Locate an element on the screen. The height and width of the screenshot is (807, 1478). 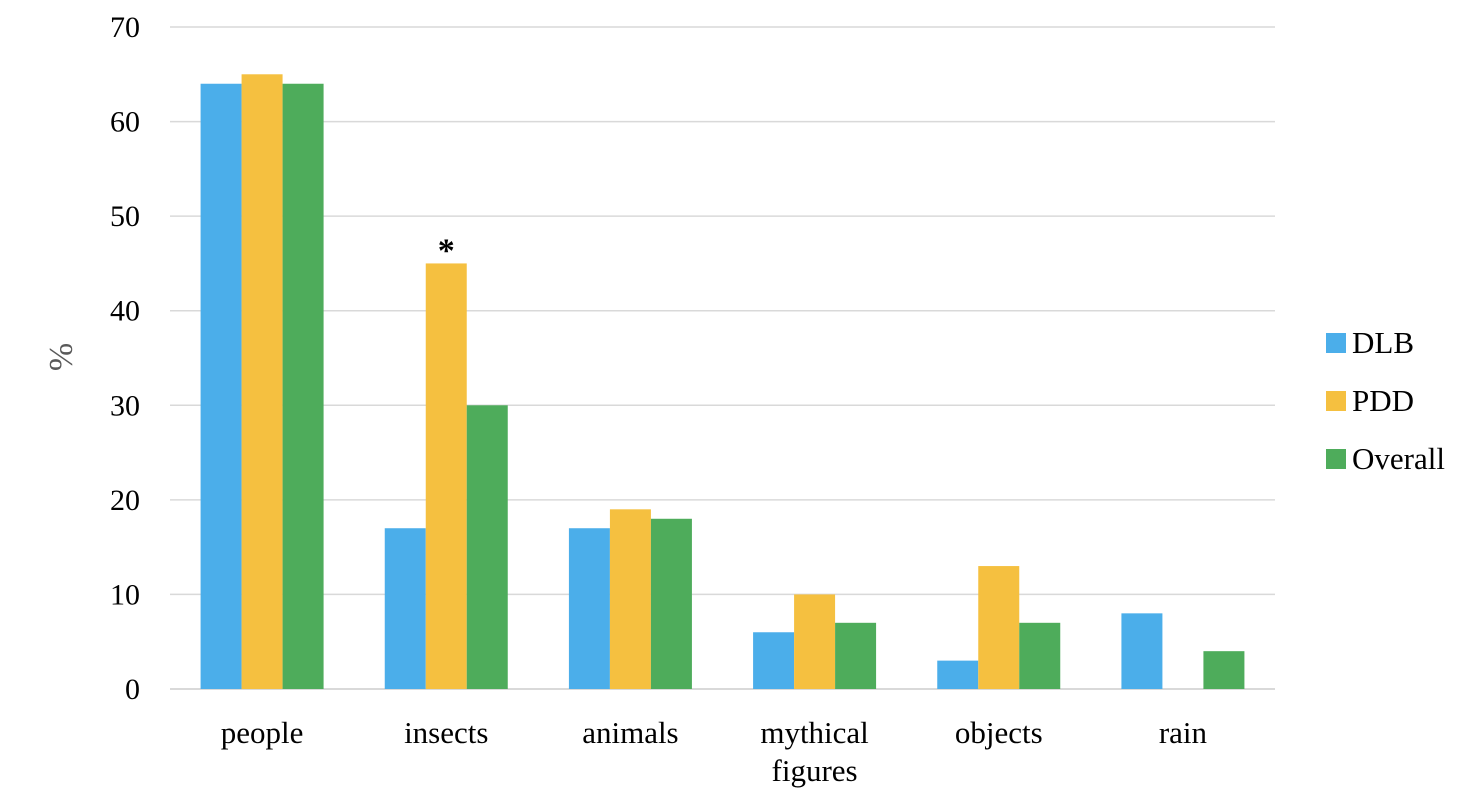
category-label-insects: insects is located at coordinates (446, 732).